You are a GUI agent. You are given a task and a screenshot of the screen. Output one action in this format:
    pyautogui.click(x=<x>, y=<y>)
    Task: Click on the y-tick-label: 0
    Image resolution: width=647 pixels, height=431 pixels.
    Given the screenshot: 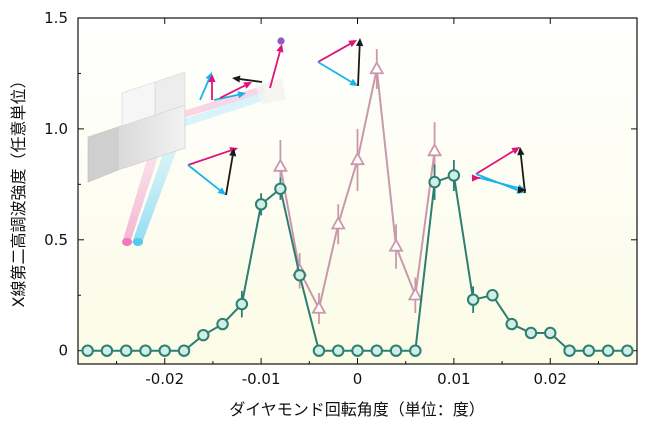 What is the action you would take?
    pyautogui.click(x=63, y=351)
    